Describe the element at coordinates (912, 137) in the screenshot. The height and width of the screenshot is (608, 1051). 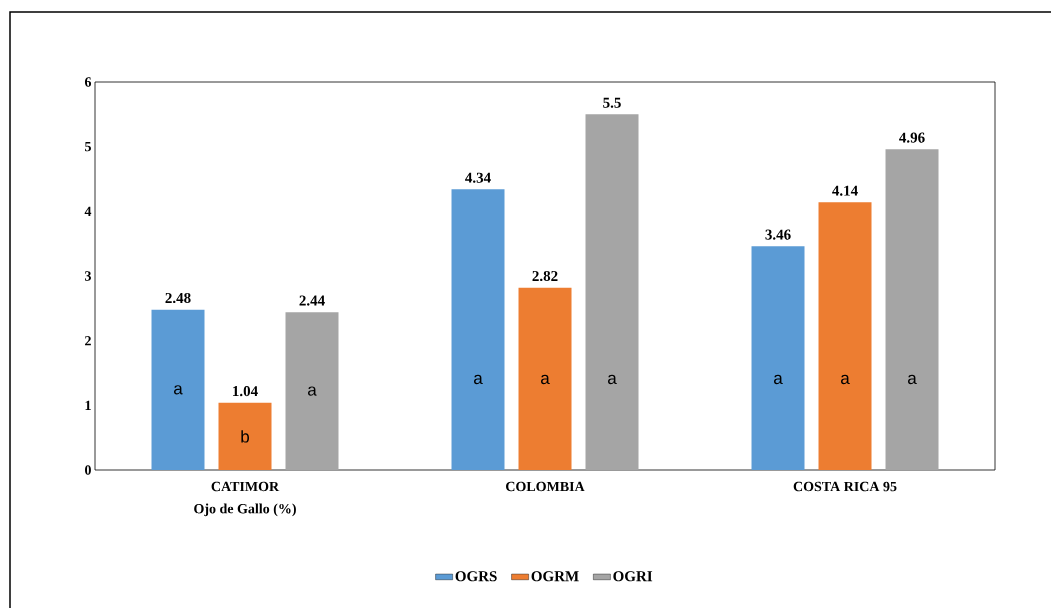
I see `data-label: 4.96` at that location.